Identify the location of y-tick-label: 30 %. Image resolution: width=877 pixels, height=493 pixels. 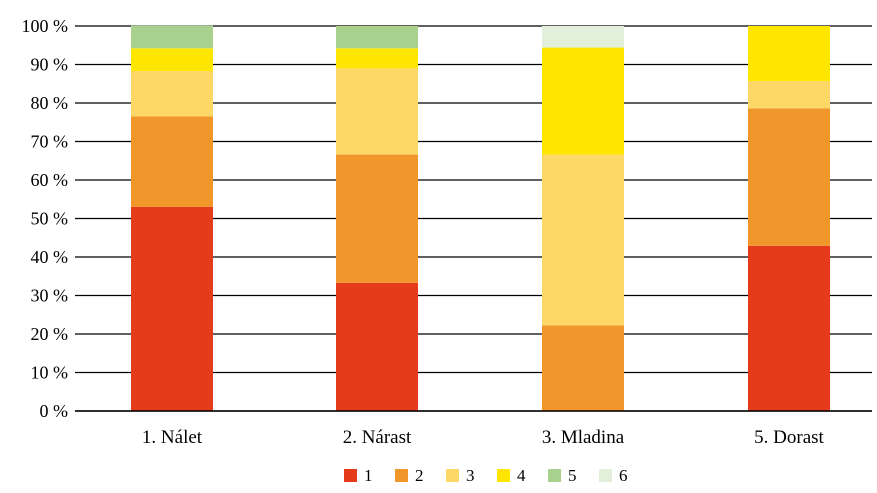
(50, 296).